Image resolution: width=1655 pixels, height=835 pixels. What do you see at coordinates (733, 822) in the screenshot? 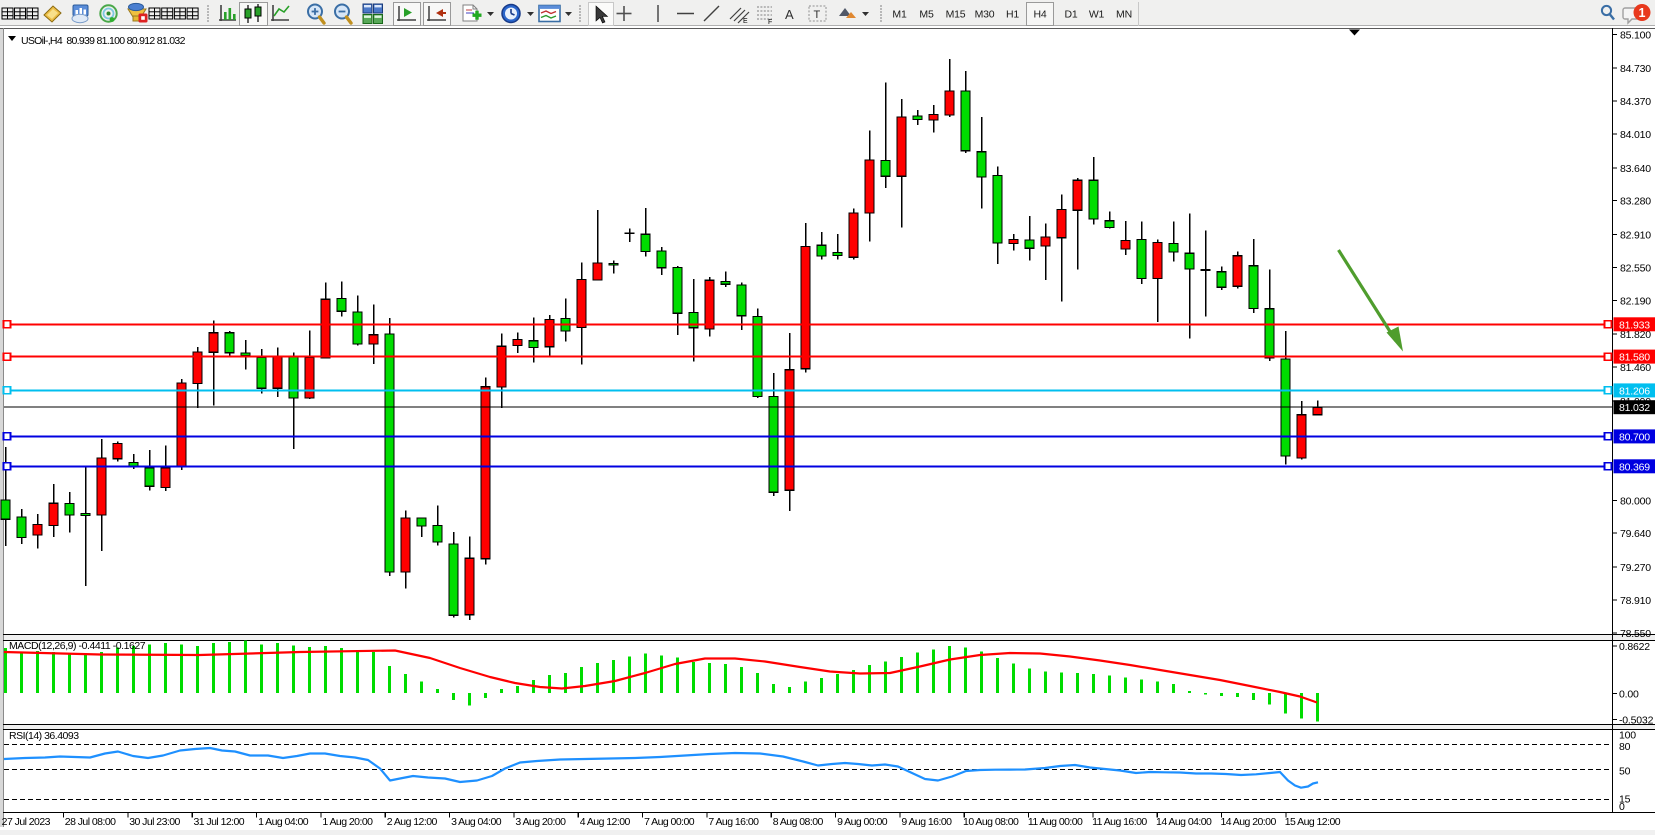
I see `svg-text: 7 Aug 16:00` at bounding box center [733, 822].